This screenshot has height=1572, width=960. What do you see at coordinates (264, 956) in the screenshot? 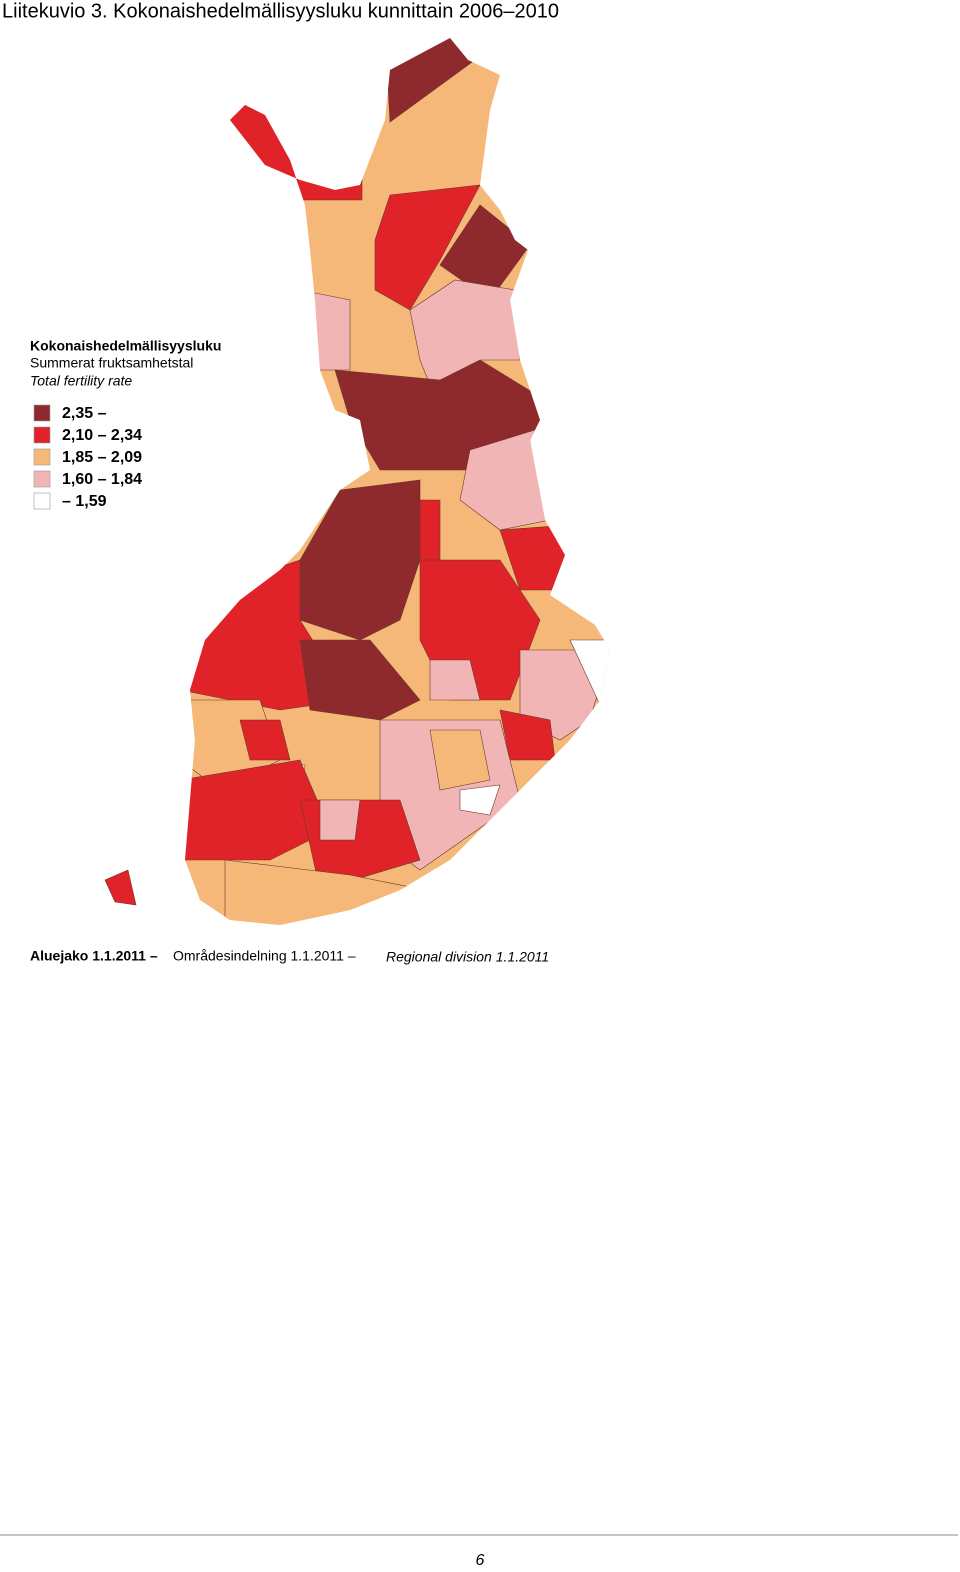
I see `footer-sv: Områdesindelning 1.1.2011 –` at bounding box center [264, 956].